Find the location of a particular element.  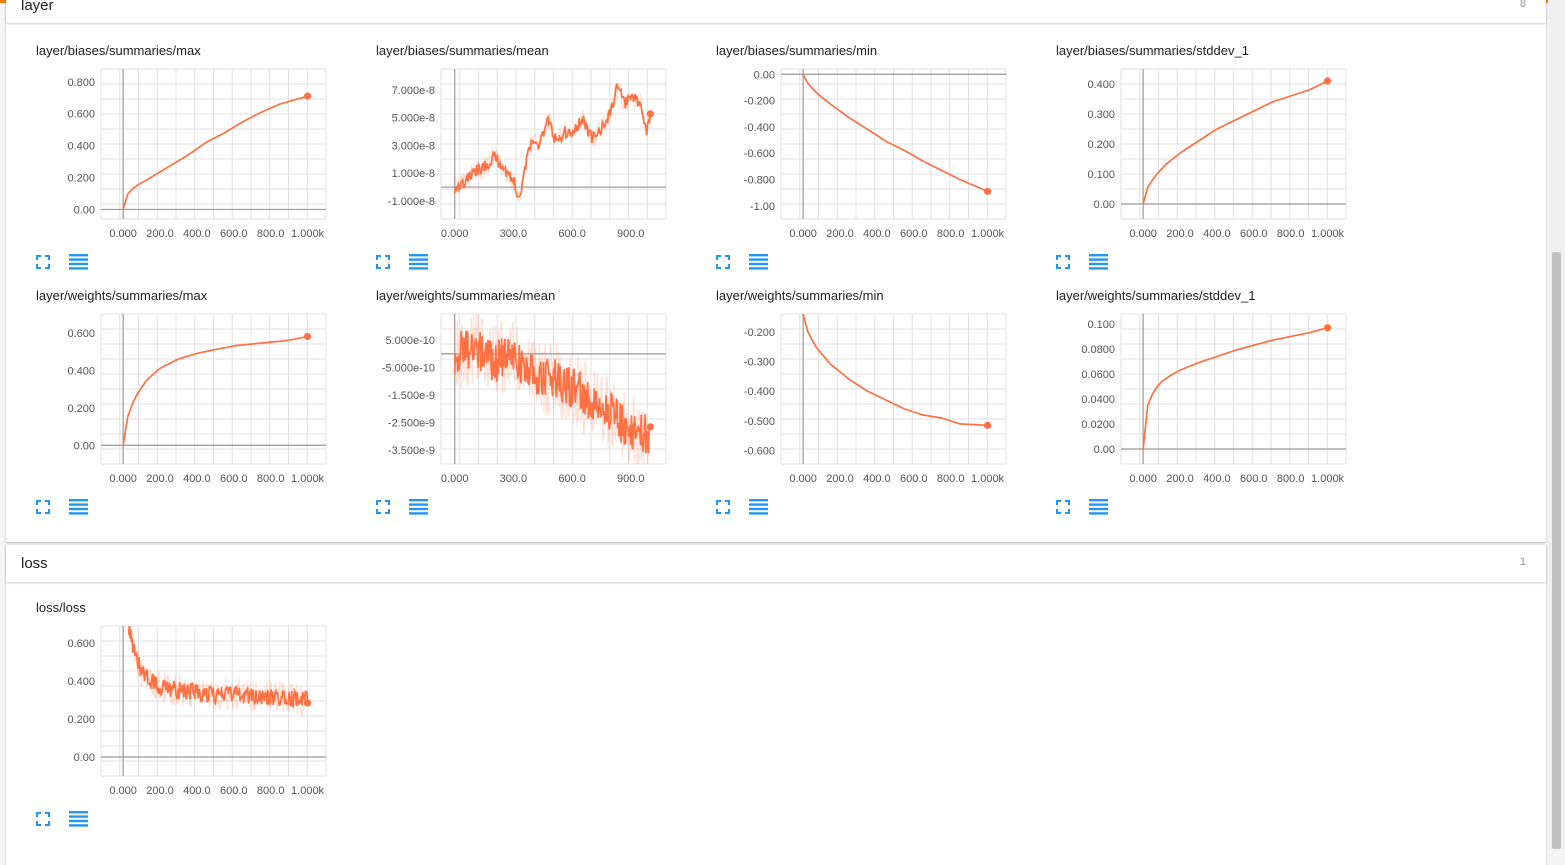

section-header-loss: loss 1 is located at coordinates (776, 563).